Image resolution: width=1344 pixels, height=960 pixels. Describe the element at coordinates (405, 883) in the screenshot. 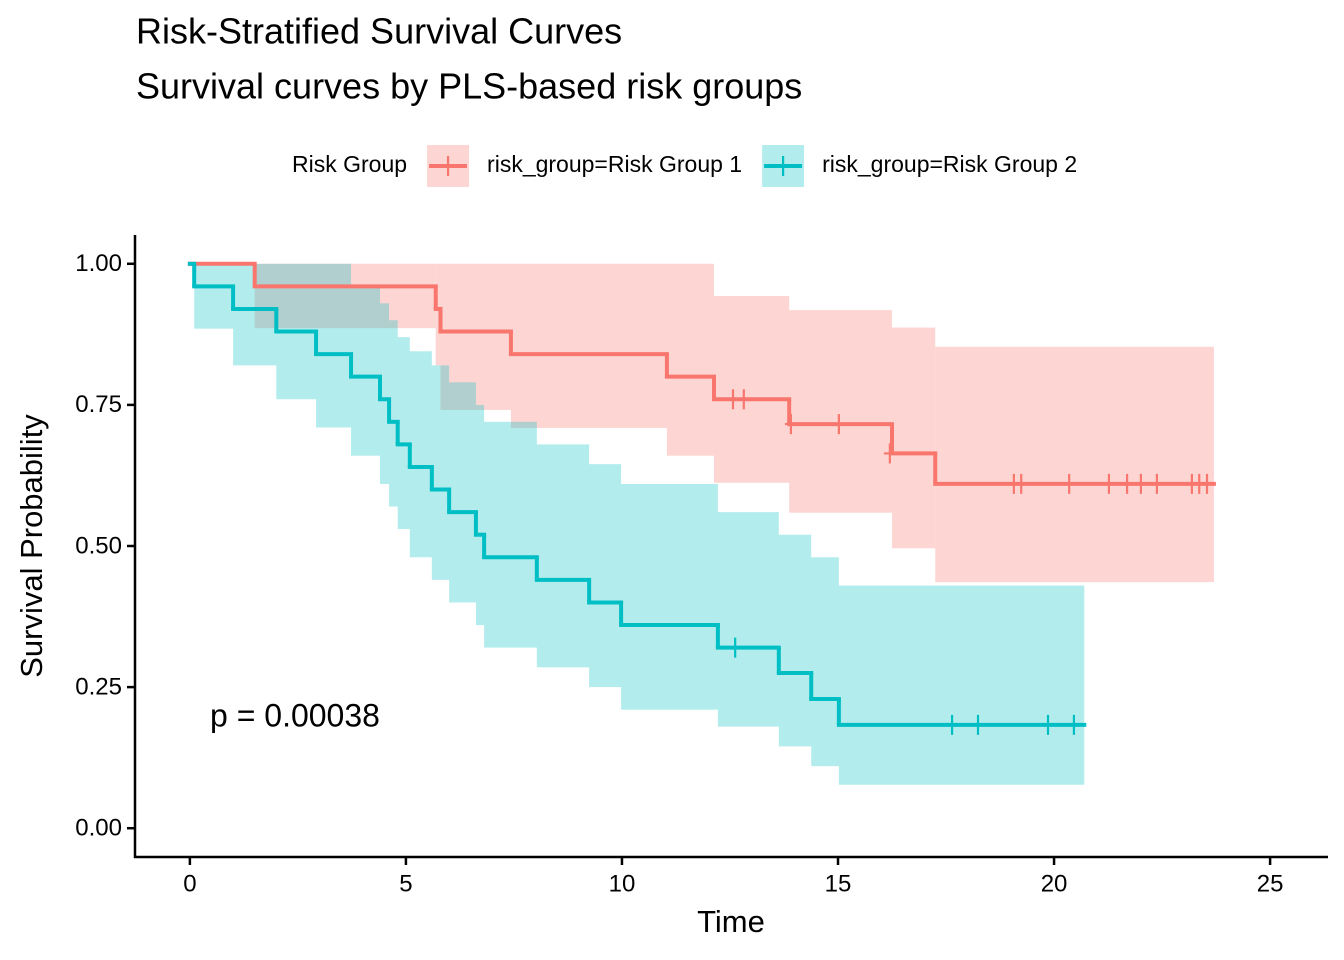

I see `x-tick-label: 5` at that location.